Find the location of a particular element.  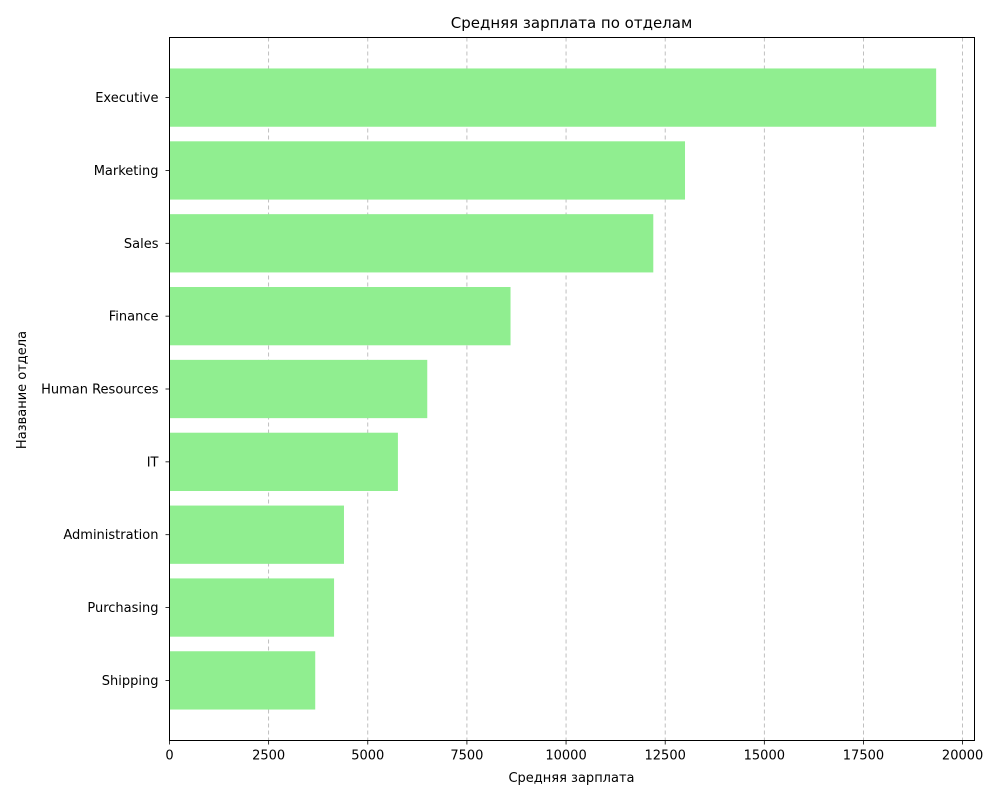

y-tick-label-shipping: Shipping is located at coordinates (130, 681).